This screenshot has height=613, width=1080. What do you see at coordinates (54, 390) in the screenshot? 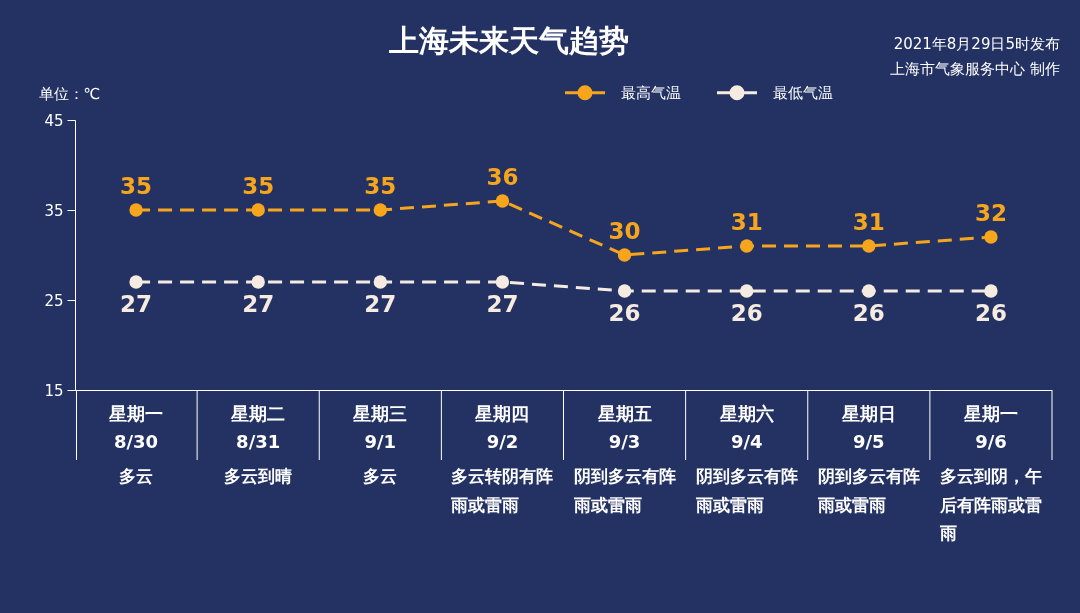
I see `y-tick-label: 15` at bounding box center [54, 390].